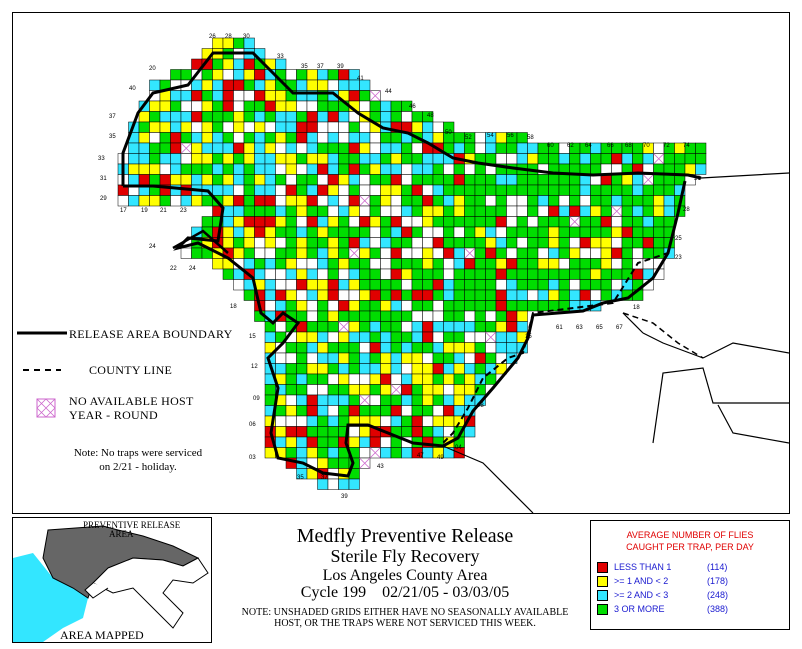  Describe the element at coordinates (324, 478) in the screenshot. I see `grid-number: 37` at that location.